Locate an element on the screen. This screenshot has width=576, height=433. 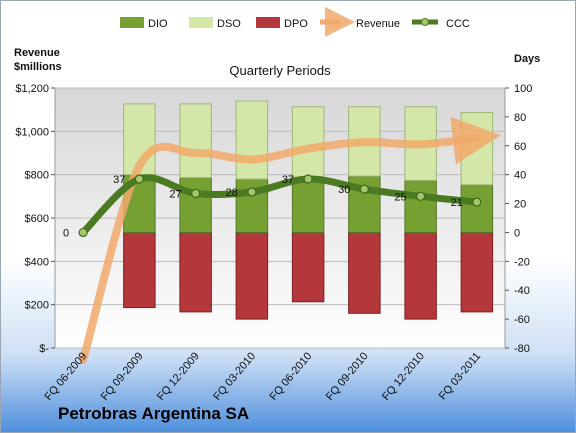
legend-label-dio: DIO is located at coordinates (158, 24).